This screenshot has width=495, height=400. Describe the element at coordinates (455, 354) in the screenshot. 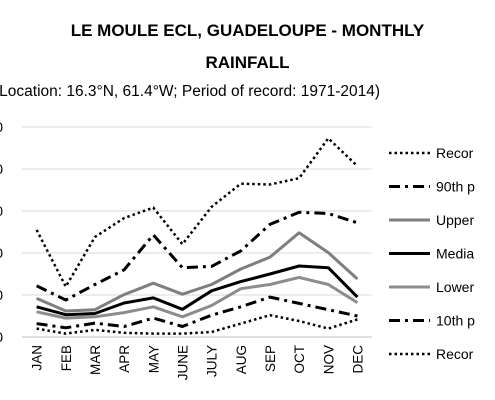

I see `legend-label-6: Recor` at that location.